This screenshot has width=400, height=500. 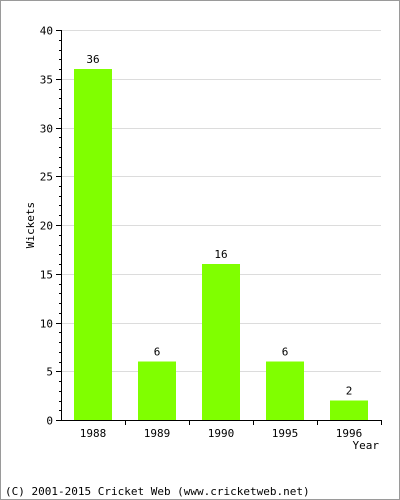 I want to click on y-tick-label: 0, so click(x=49, y=421).